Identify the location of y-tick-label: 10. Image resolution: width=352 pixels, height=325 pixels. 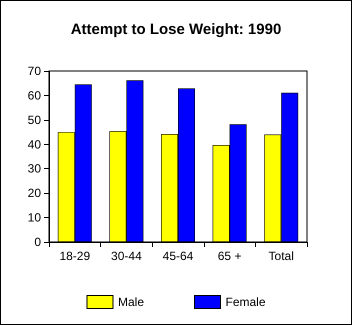
(35, 217).